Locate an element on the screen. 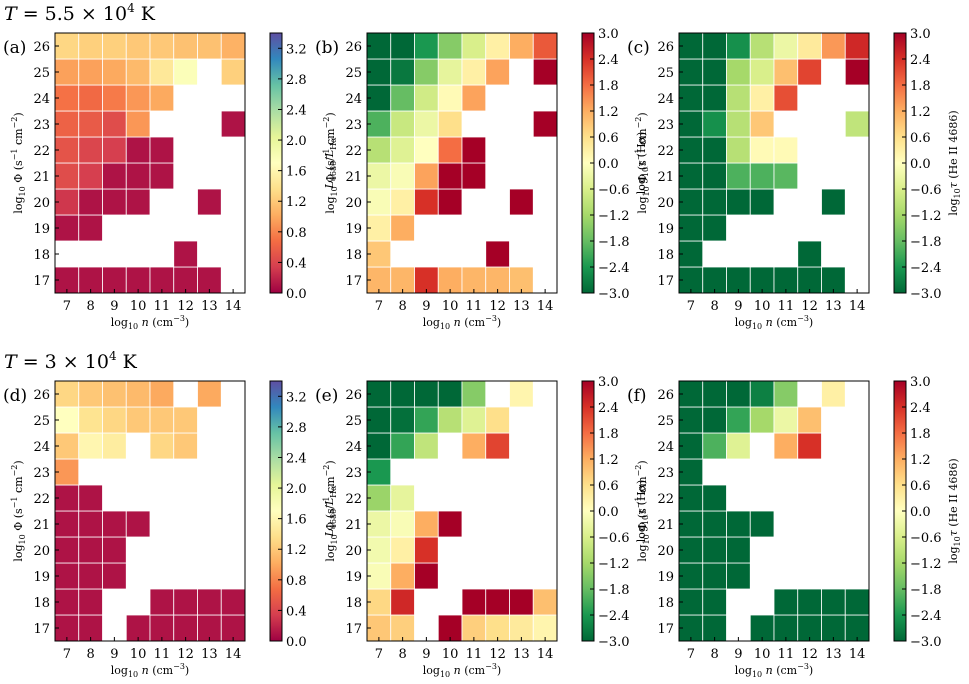 This screenshot has height=684, width=969. panel-label: (c) is located at coordinates (638, 48).